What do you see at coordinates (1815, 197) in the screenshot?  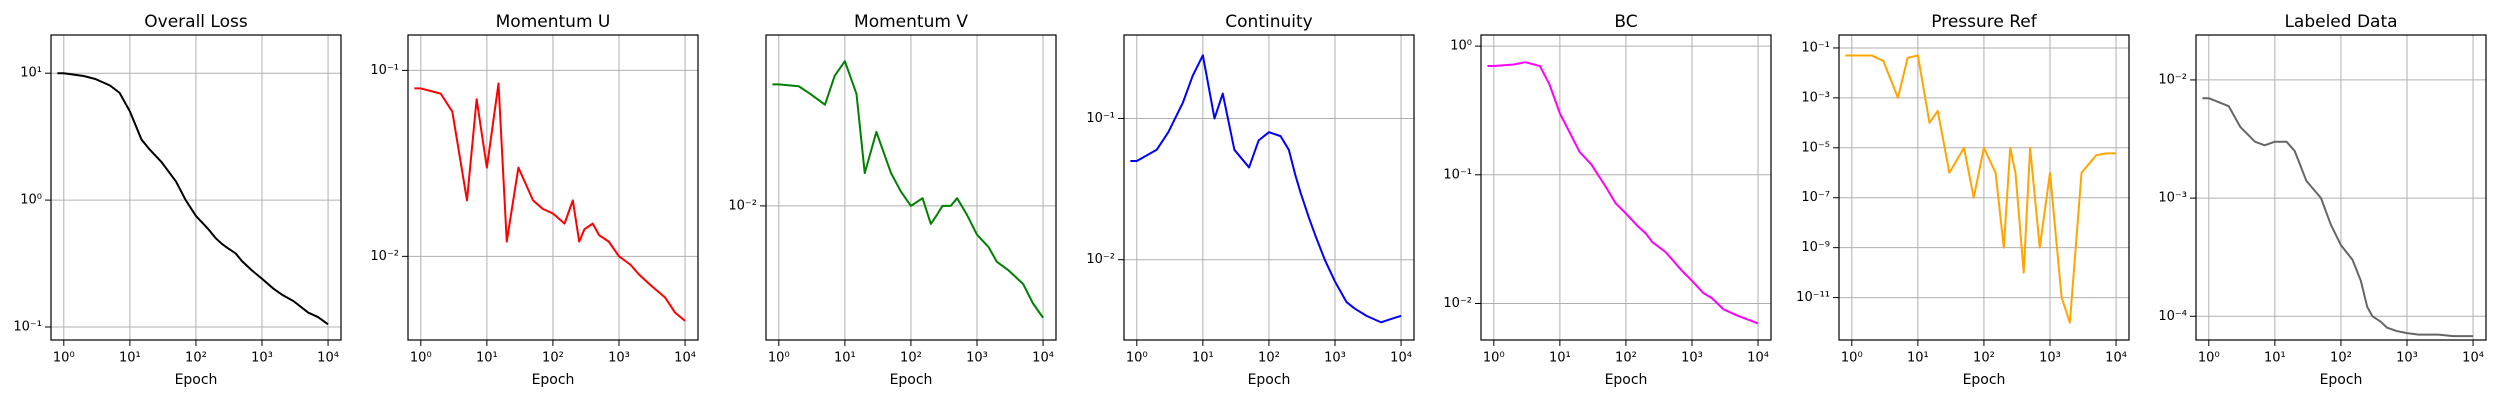 I see `y-tick-label: 10⁻⁷` at bounding box center [1815, 197].